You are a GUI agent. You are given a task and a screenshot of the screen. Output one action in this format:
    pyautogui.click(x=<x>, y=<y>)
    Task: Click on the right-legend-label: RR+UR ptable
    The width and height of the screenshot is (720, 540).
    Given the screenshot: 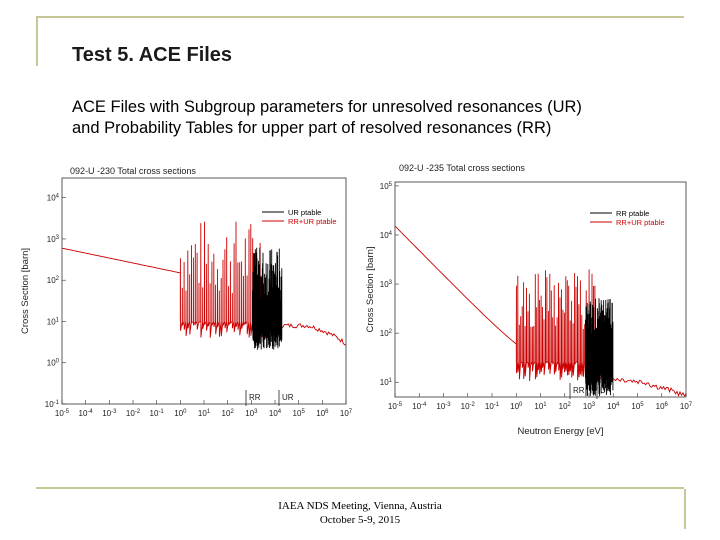 What is the action you would take?
    pyautogui.click(x=640, y=222)
    